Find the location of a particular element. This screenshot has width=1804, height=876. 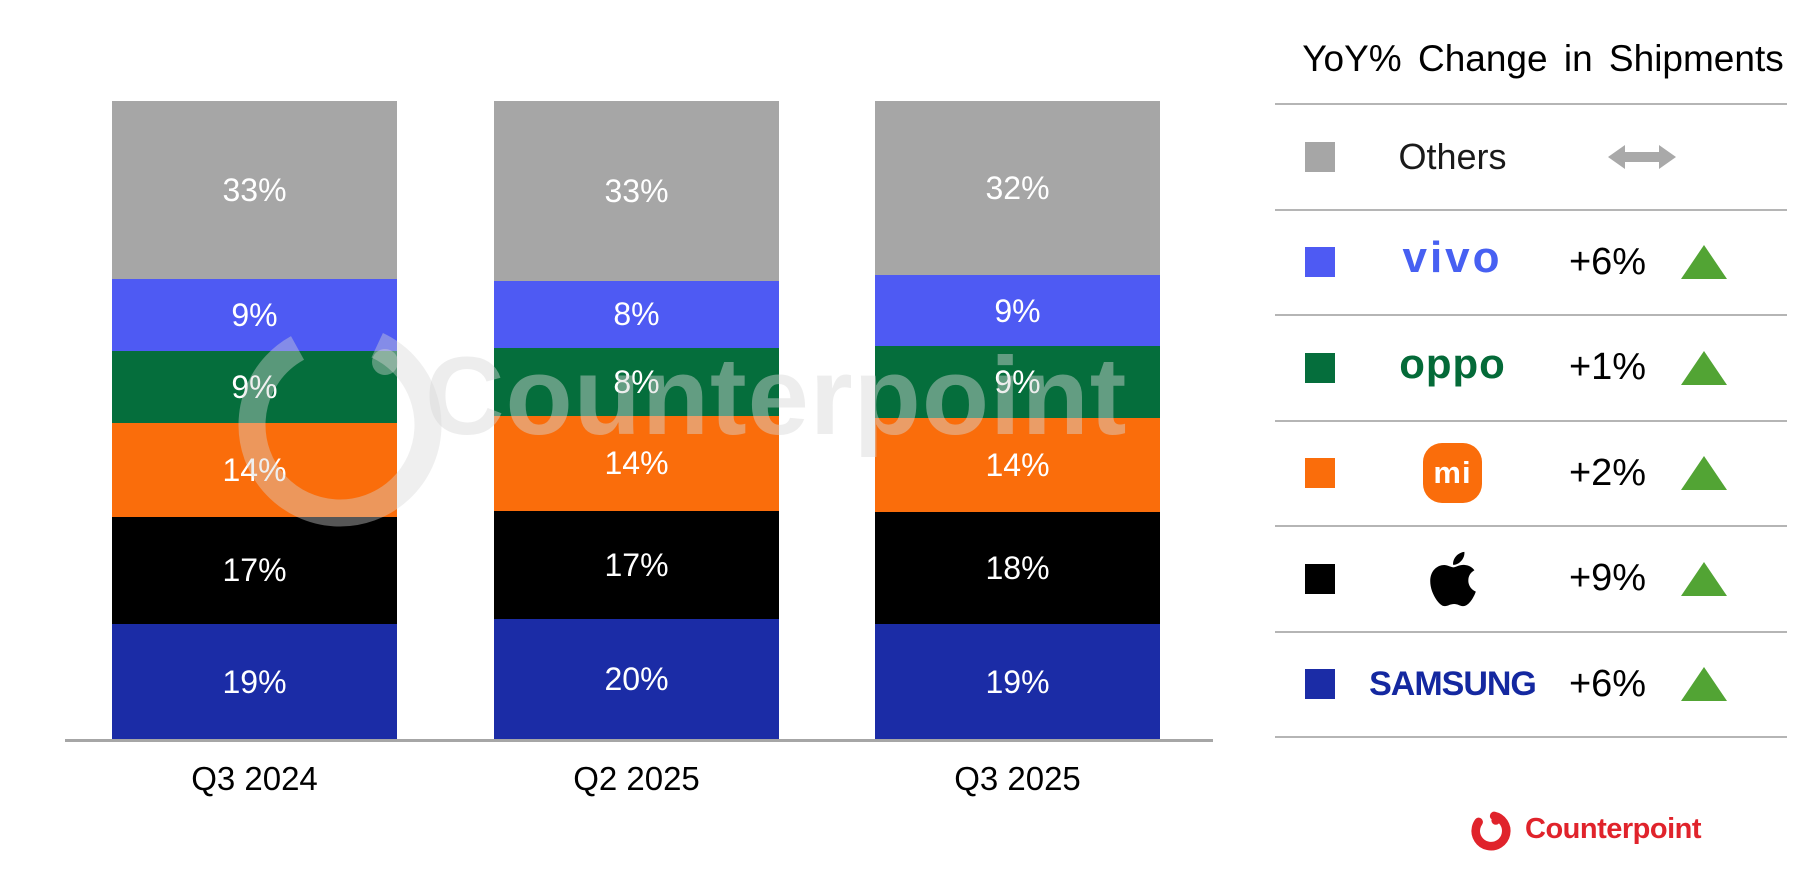

others-logo-text: Others is located at coordinates (1452, 156).